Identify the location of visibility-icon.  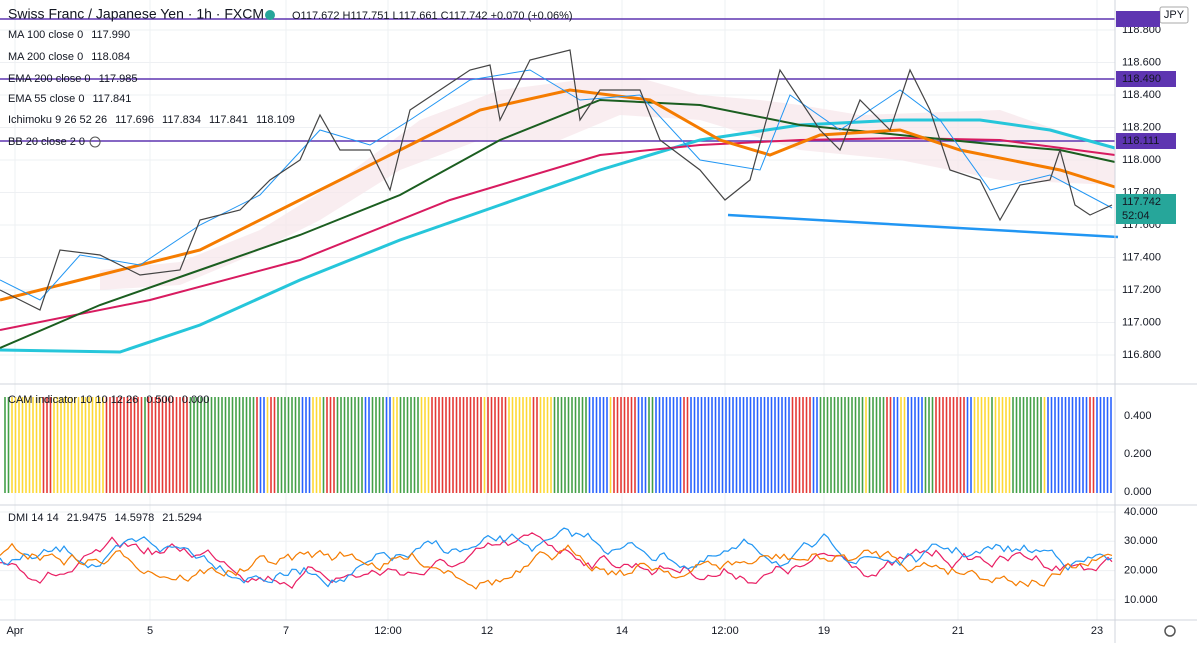
(95, 142).